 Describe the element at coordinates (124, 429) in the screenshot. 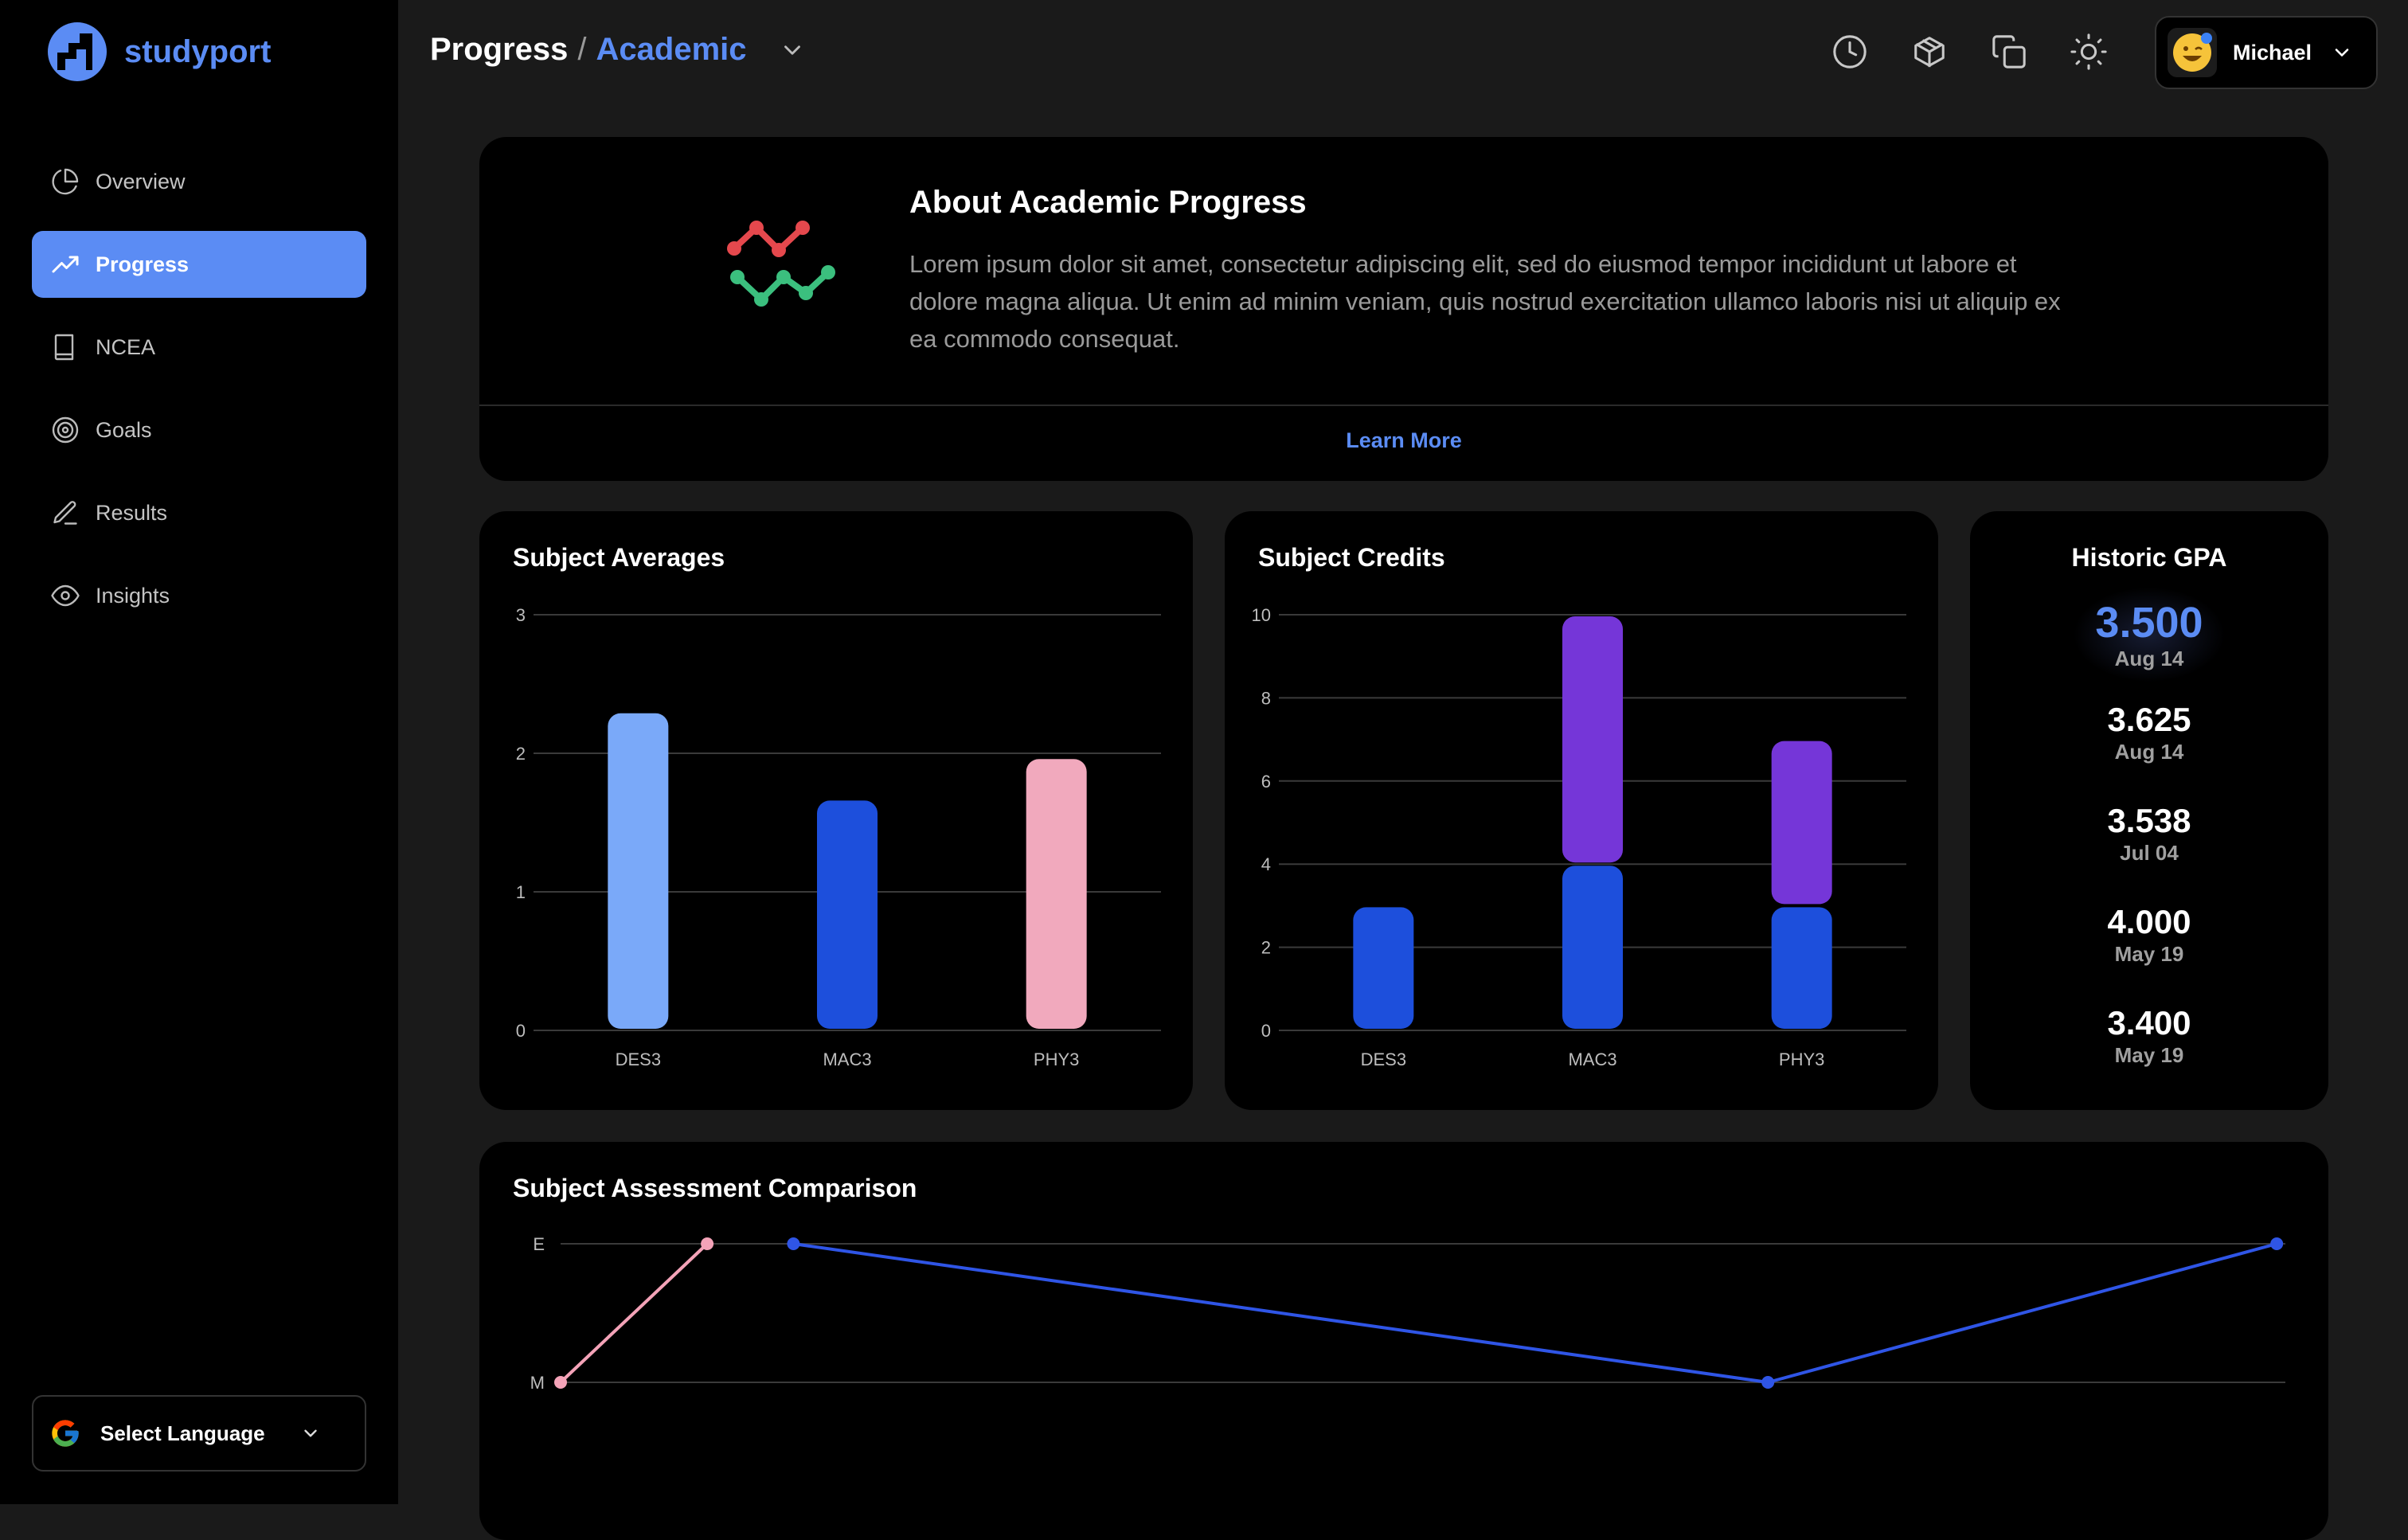

I see `sidebar-item-label: Goals` at that location.